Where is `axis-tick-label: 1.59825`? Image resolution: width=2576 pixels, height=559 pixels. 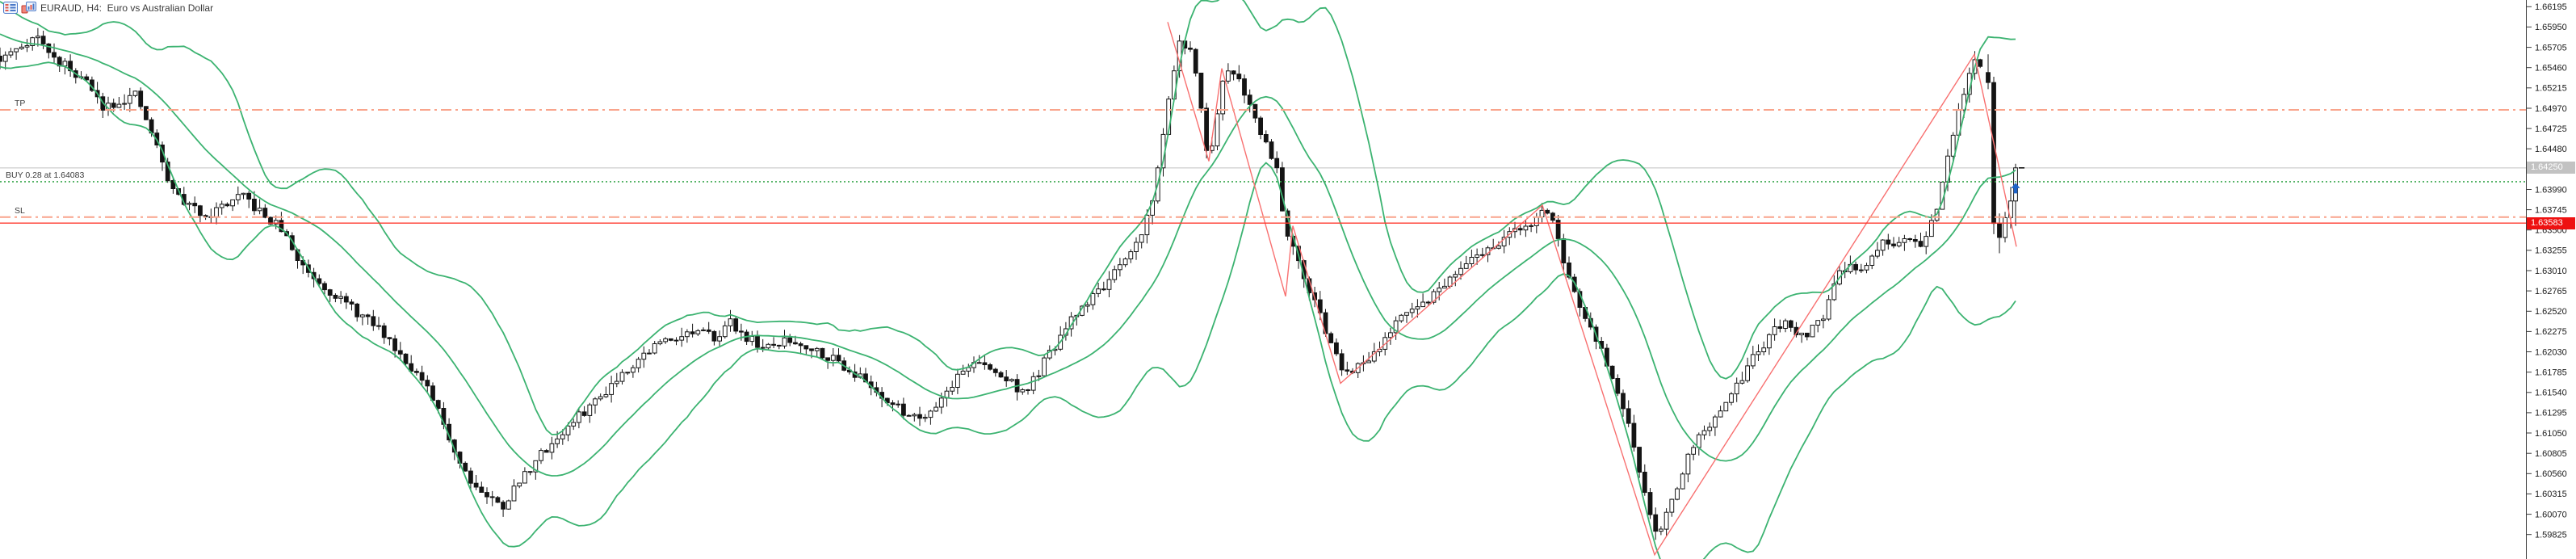
axis-tick-label: 1.59825 is located at coordinates (2551, 535).